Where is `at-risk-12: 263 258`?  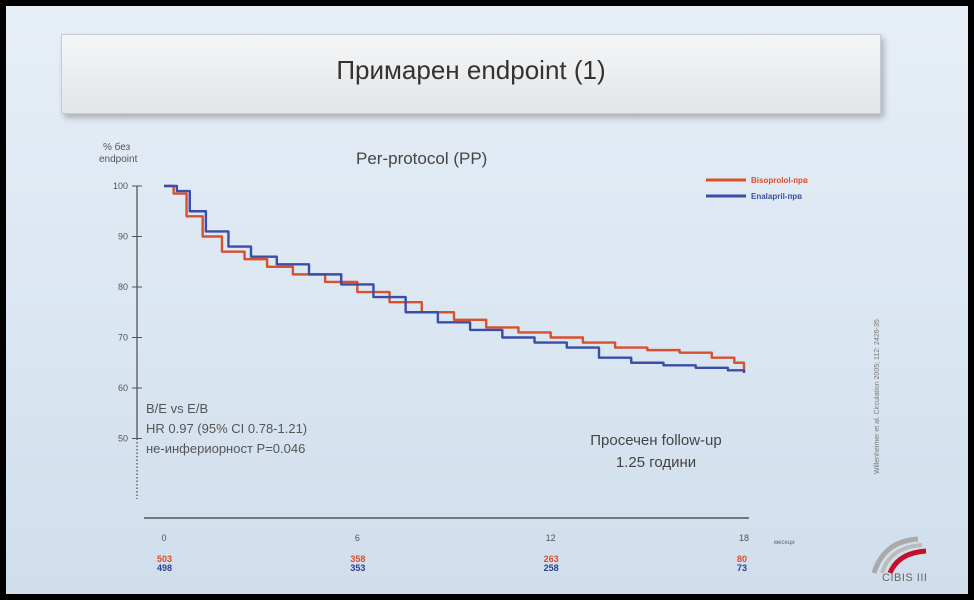
at-risk-12: 263 258 is located at coordinates (551, 564).